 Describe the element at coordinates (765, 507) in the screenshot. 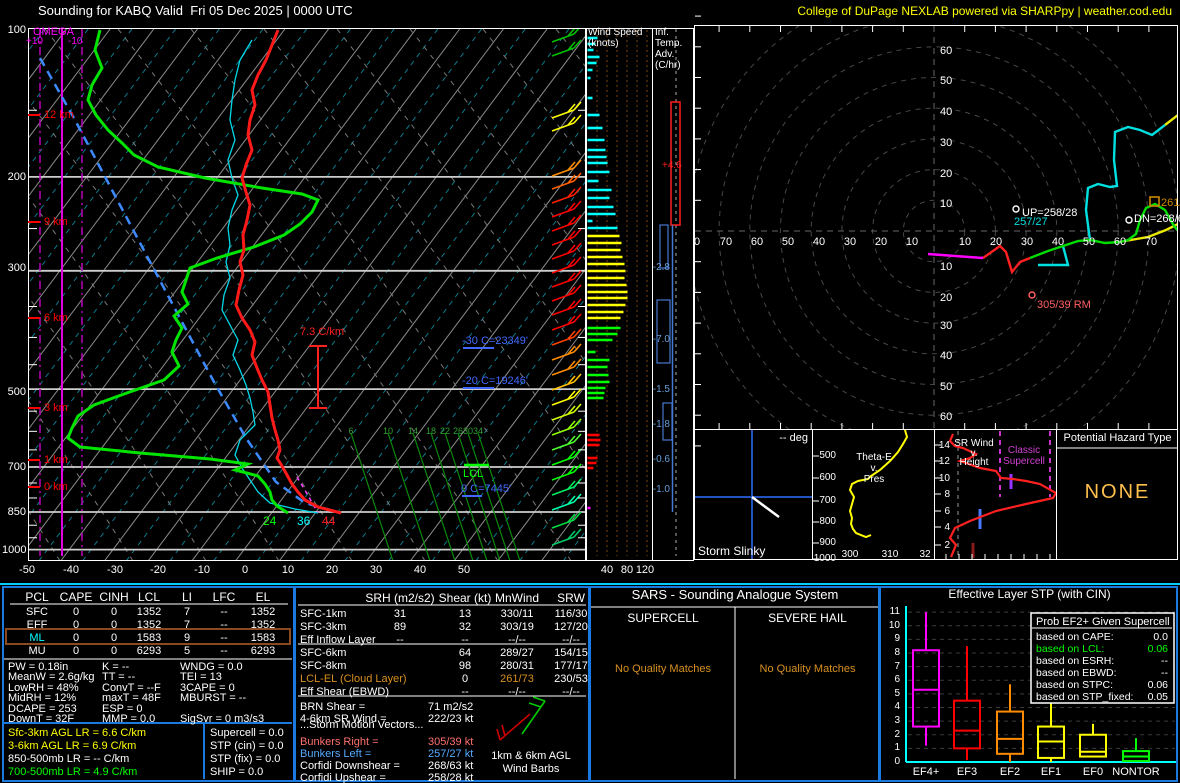

I see `slinky-segment` at that location.